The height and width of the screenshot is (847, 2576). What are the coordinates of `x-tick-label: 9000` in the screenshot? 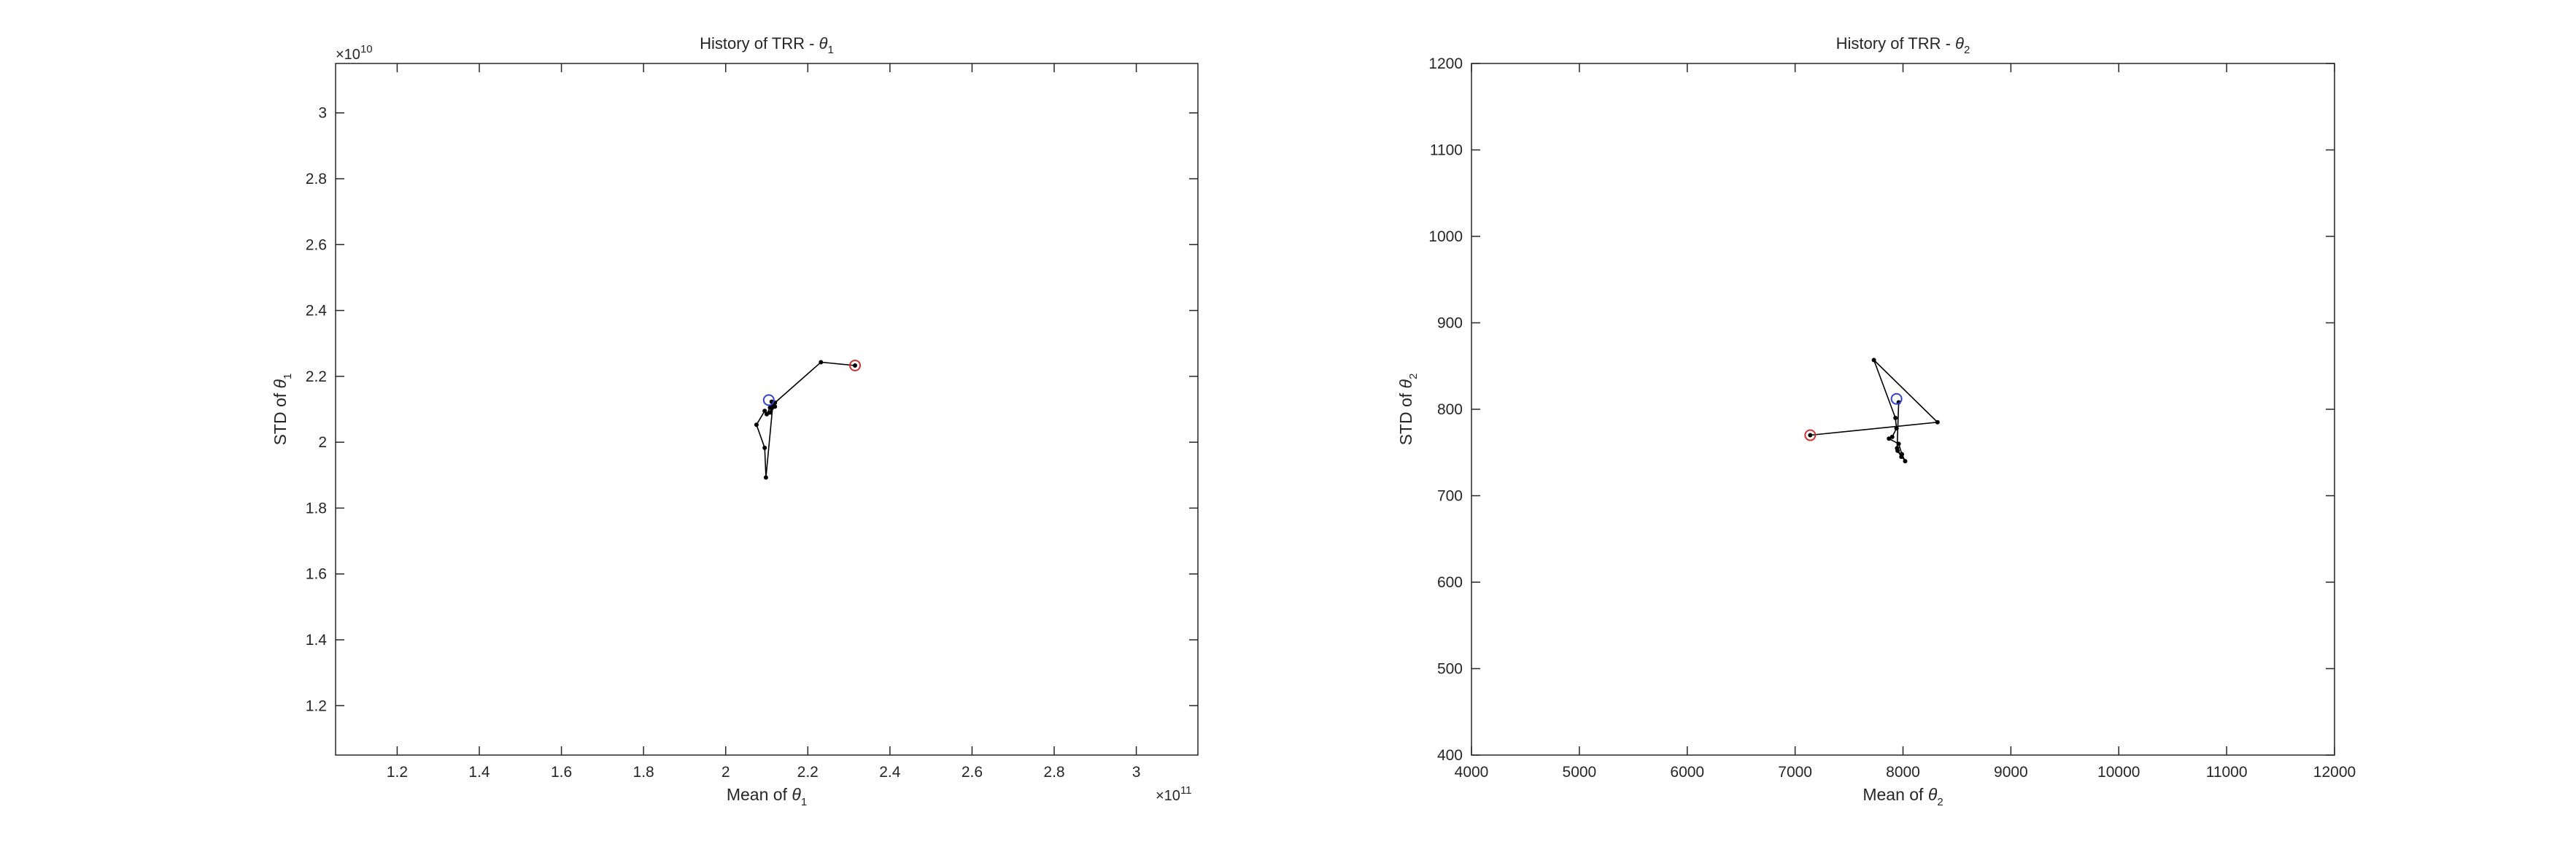 It's located at (2011, 773).